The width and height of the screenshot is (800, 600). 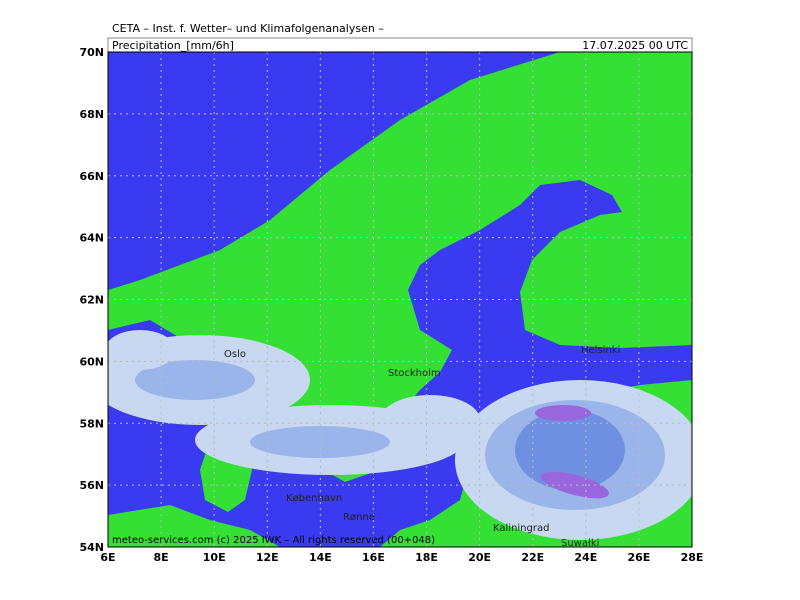 I want to click on lon-label: 10E, so click(x=214, y=557).